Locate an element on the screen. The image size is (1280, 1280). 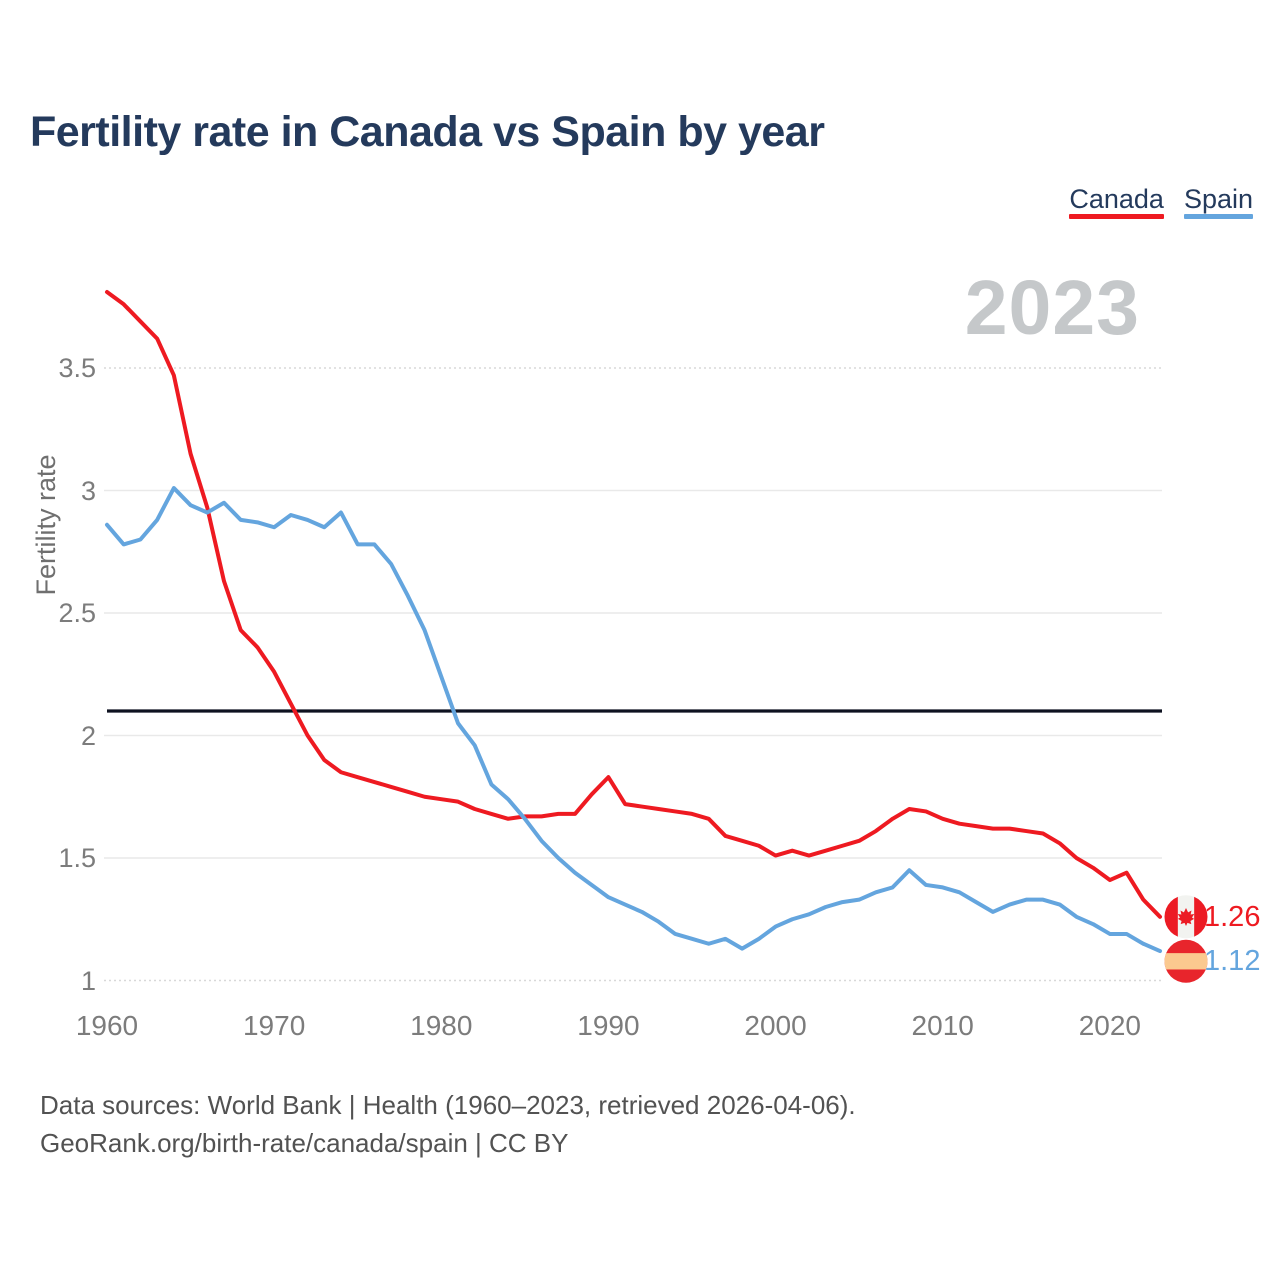
x-tick-label: 2010 is located at coordinates (942, 1025).